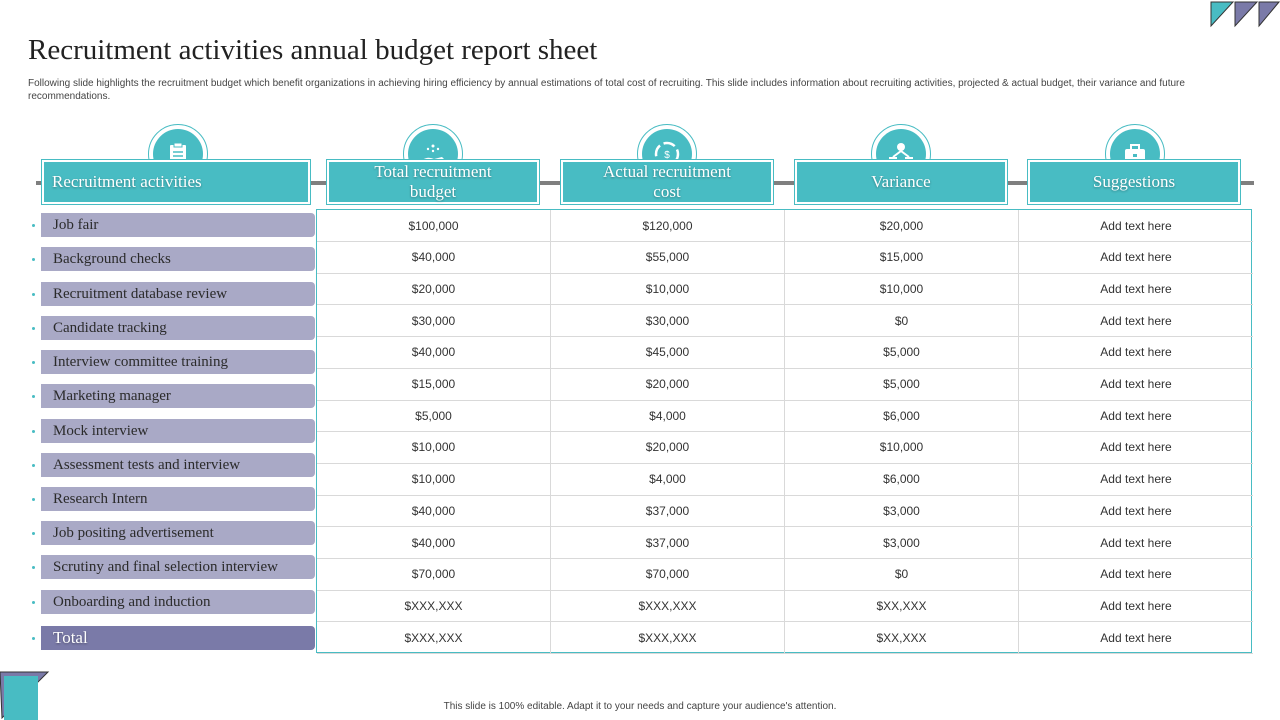  I want to click on header-suggestions: Suggestions, so click(1134, 182).